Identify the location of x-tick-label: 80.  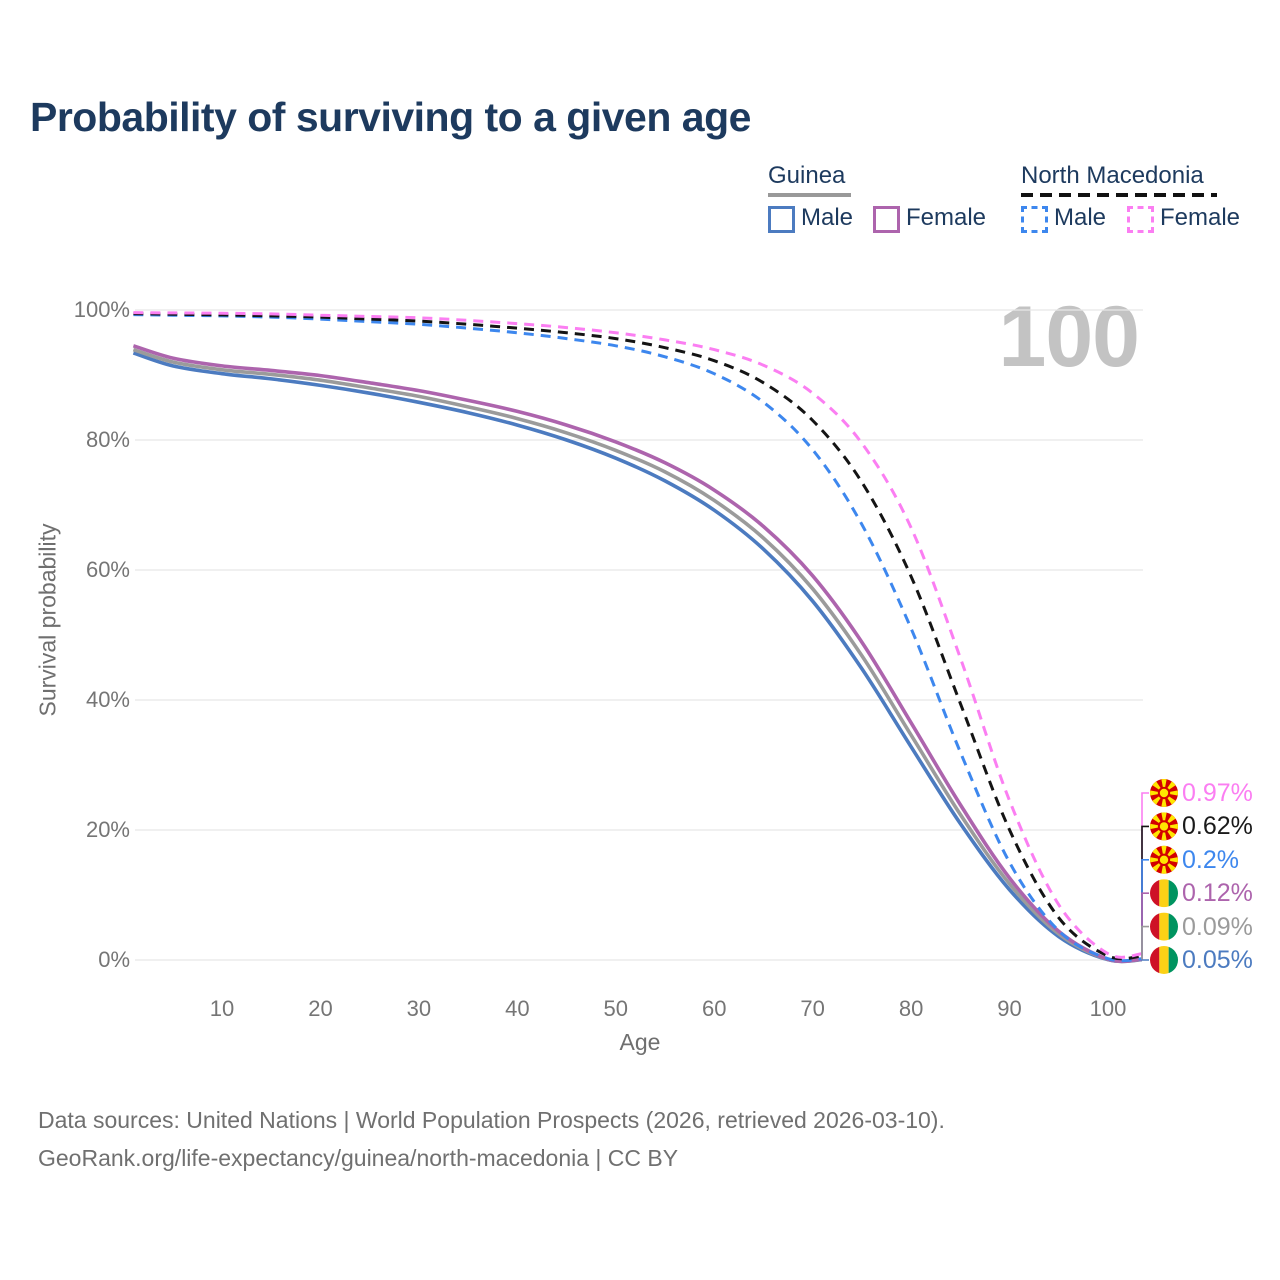
(911, 1008).